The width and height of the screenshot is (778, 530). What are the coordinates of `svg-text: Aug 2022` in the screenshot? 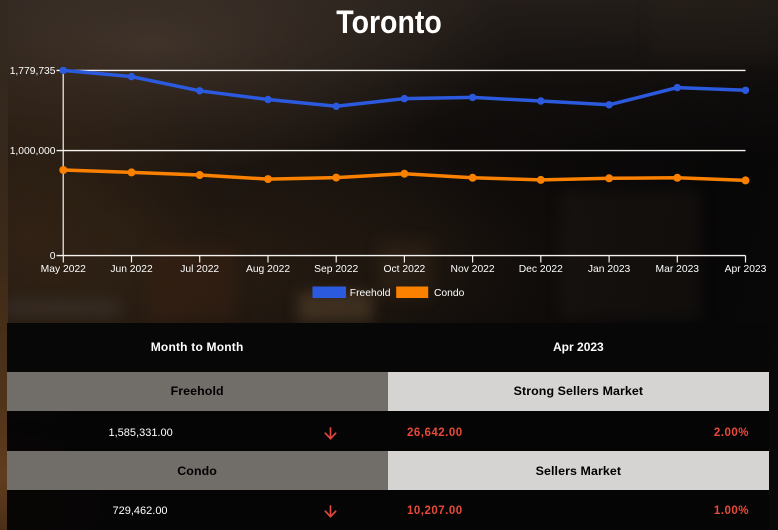 It's located at (268, 269).